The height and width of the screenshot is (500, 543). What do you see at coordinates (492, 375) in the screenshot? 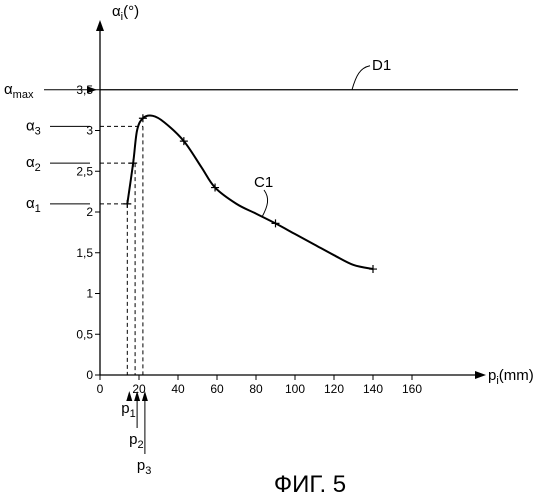
I see `x-axis-label-symbol: p` at bounding box center [492, 375].